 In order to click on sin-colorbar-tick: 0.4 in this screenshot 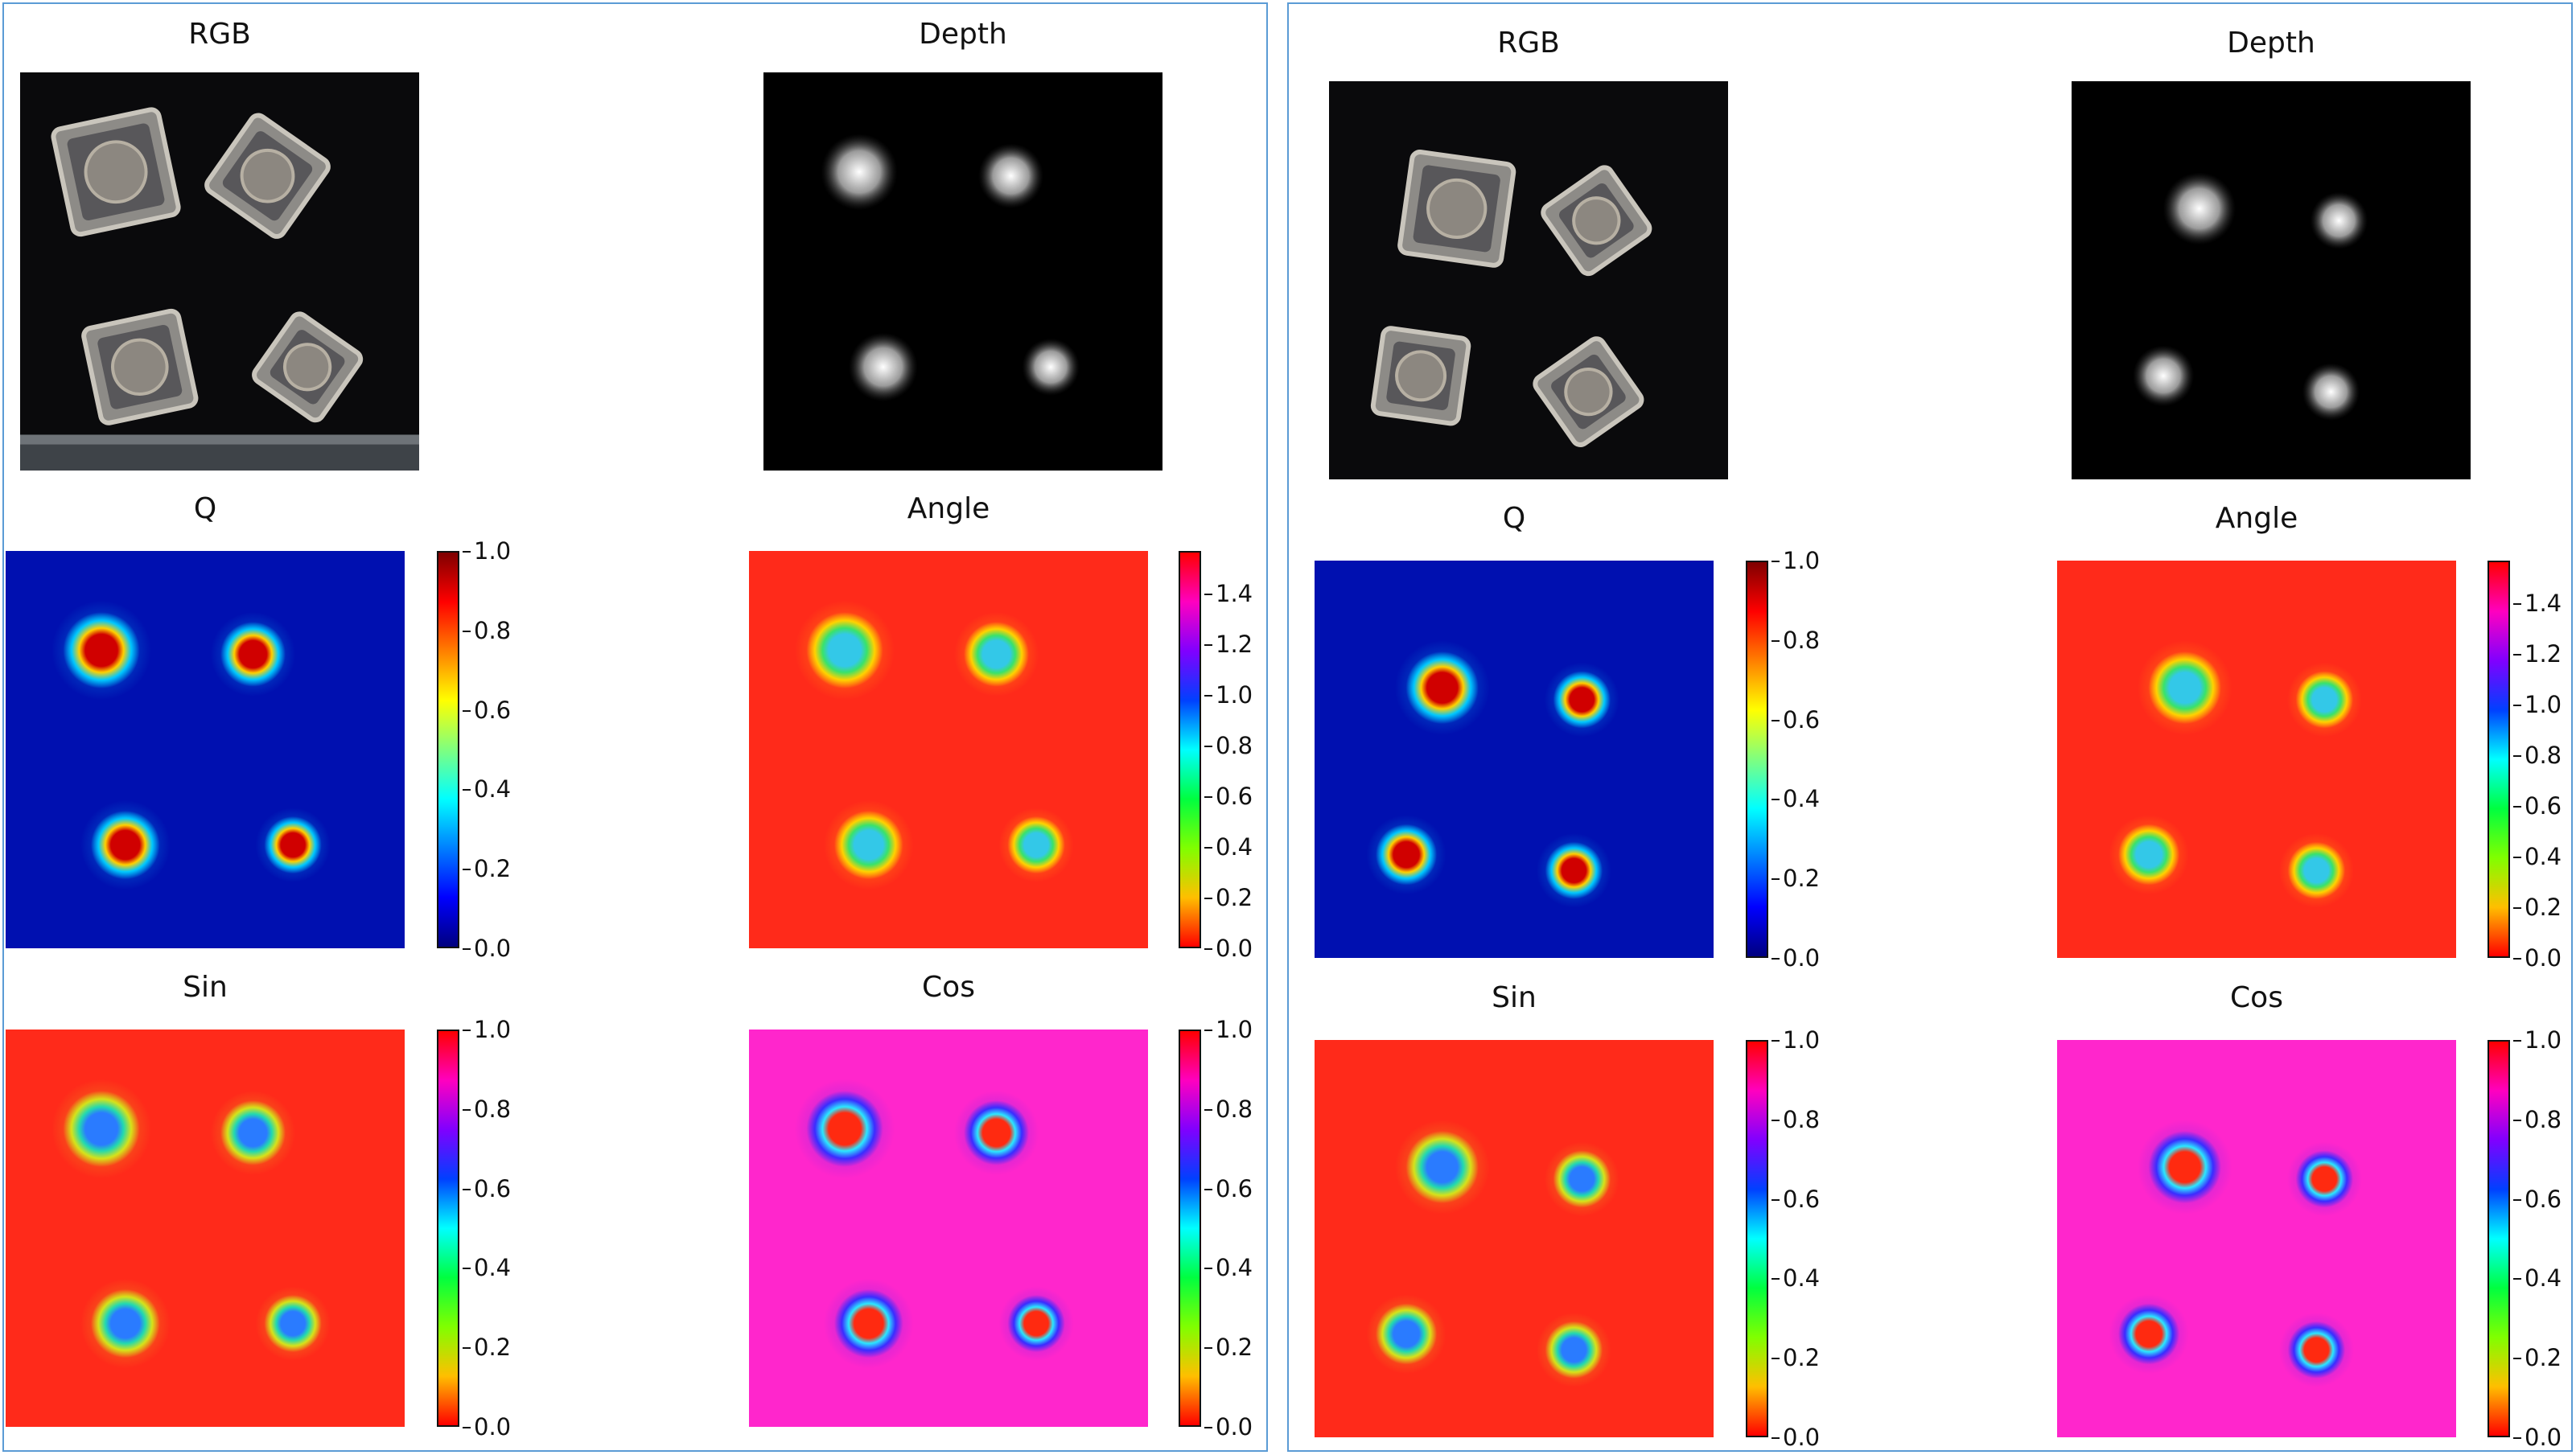, I will do `click(1796, 1278)`.